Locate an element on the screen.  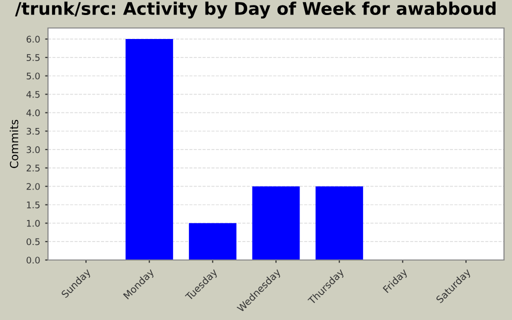
y-tick-label: 2.0 is located at coordinates (33, 186).